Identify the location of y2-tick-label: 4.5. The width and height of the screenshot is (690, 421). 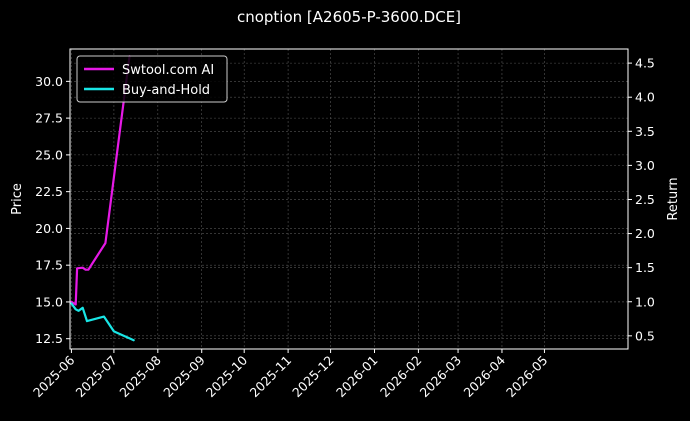
(645, 63).